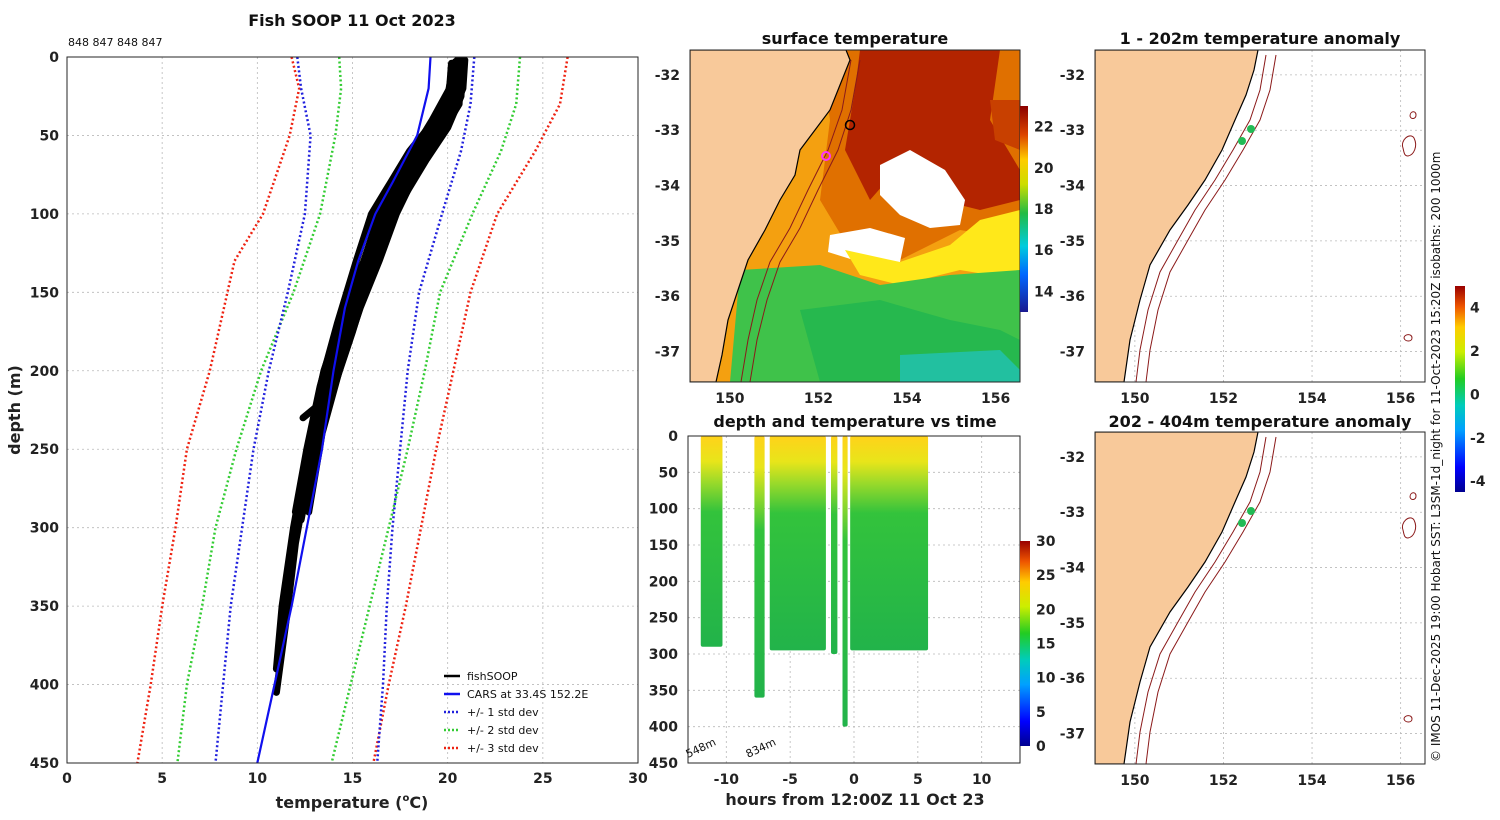 This screenshot has width=1500, height=820. What do you see at coordinates (1045, 576) in the screenshot?
I see `colorbar-tick: 25` at bounding box center [1045, 576].